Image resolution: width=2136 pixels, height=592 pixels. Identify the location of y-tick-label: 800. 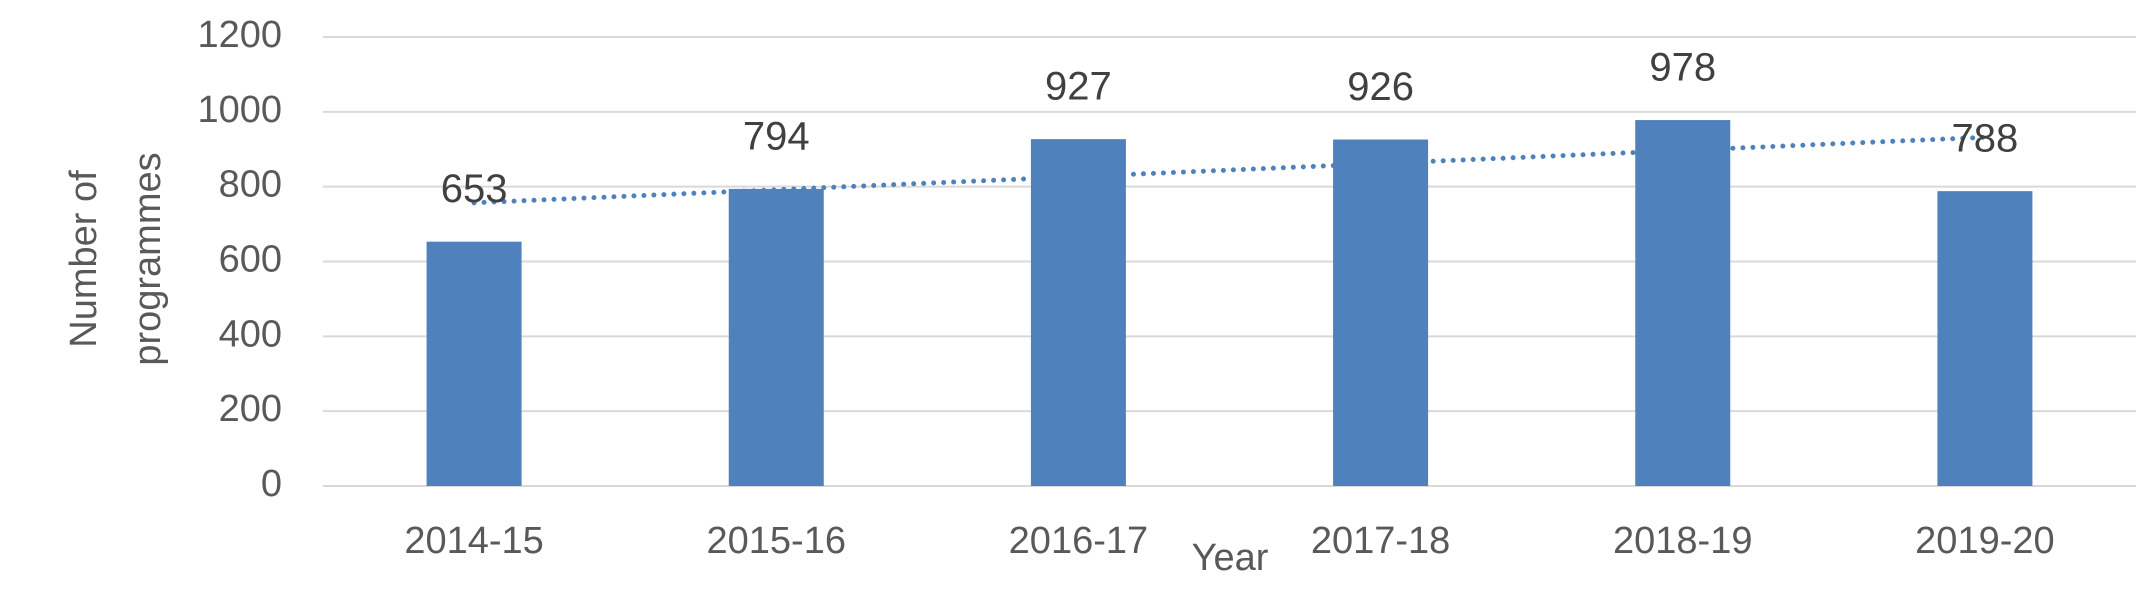
(250, 185).